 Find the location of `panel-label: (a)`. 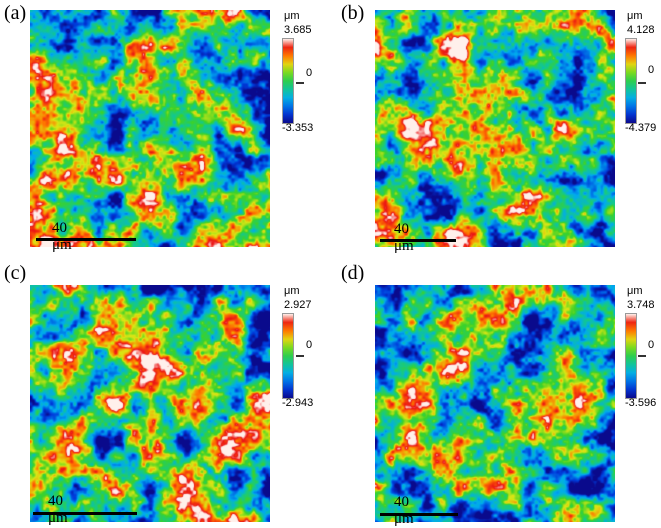

panel-label: (a) is located at coordinates (15, 13).